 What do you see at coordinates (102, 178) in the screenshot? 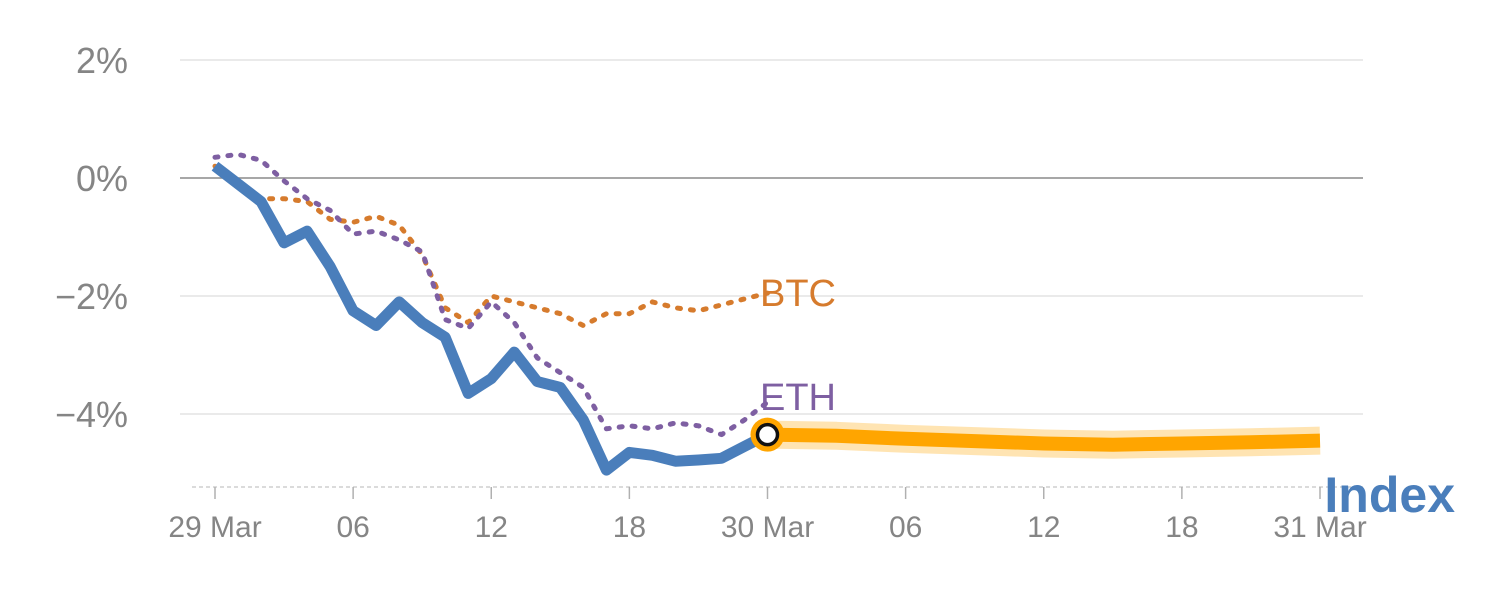
I see `y-tick-label: 0%` at bounding box center [102, 178].